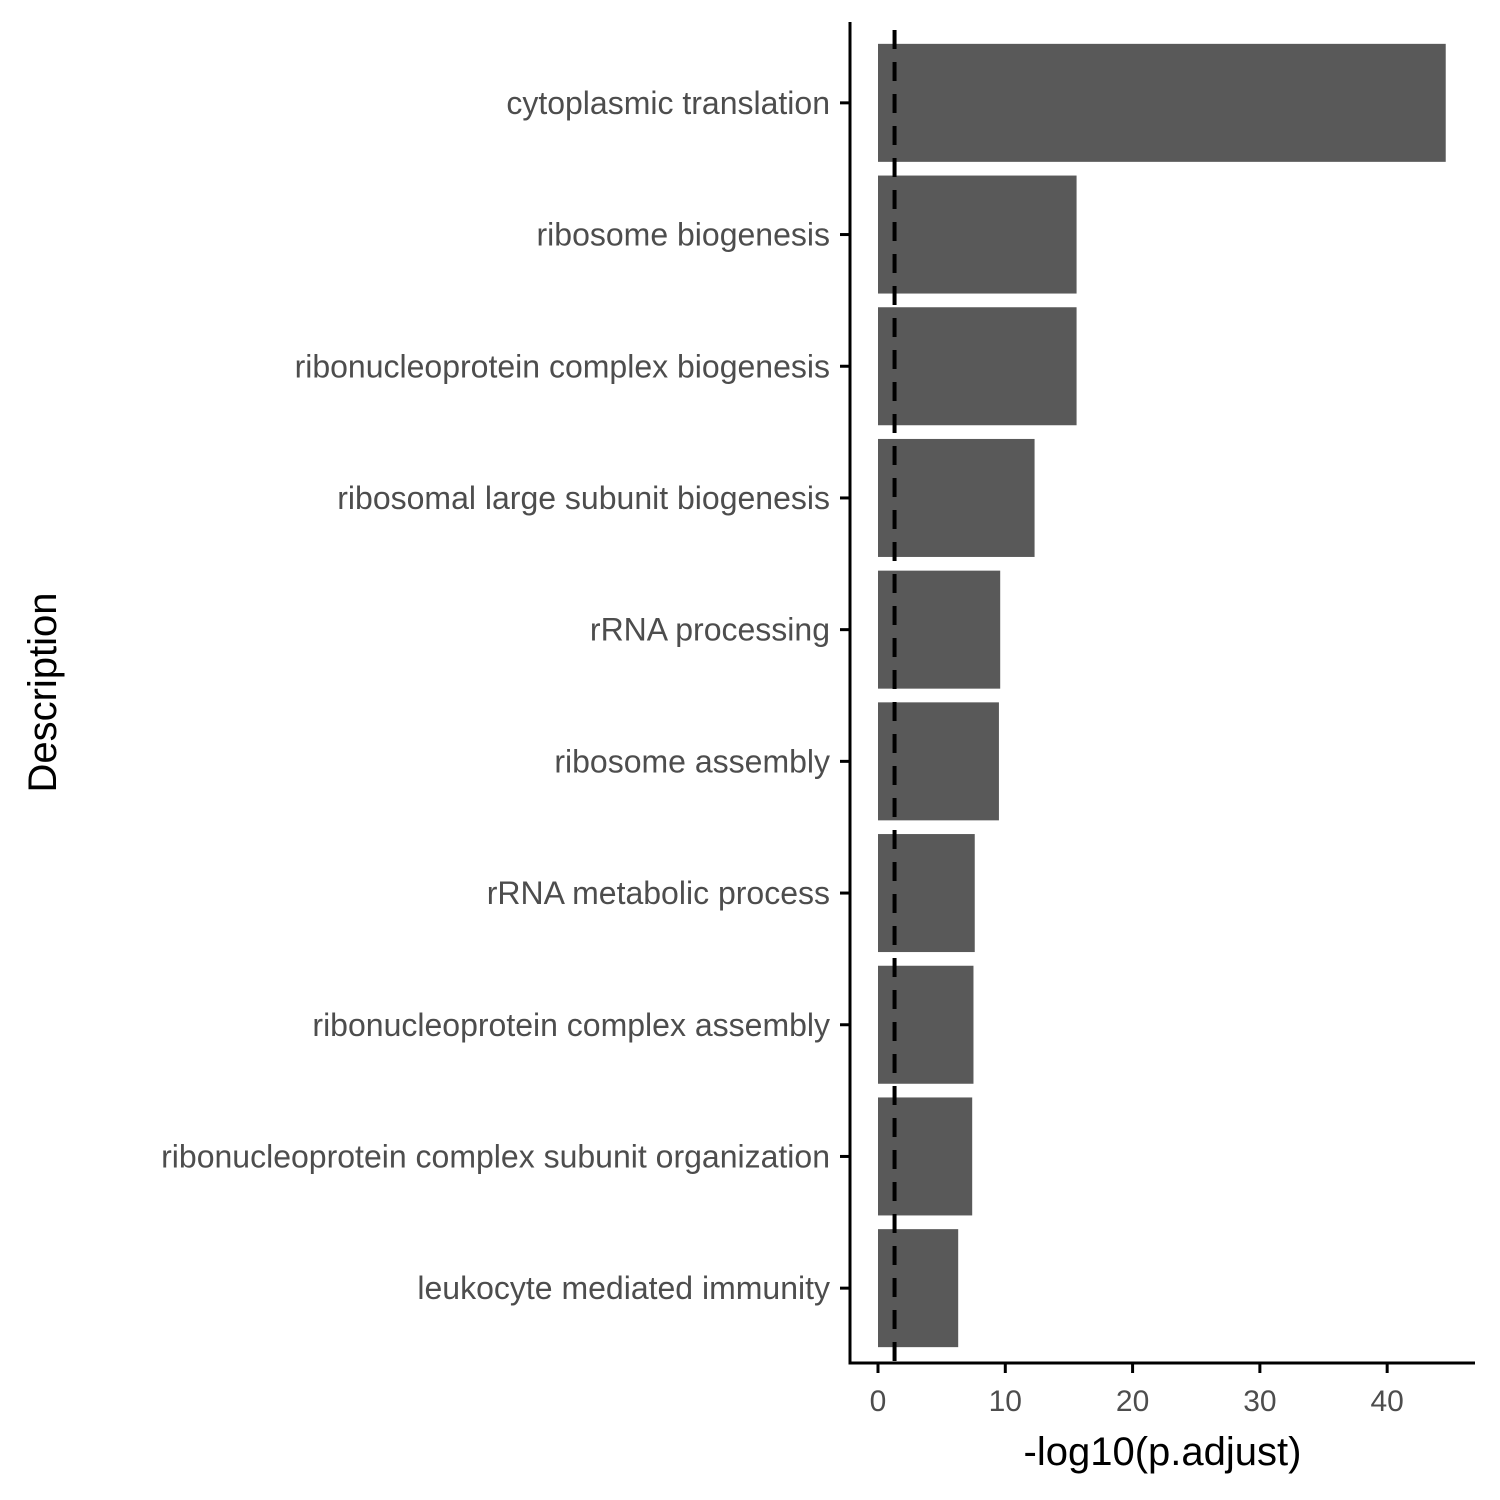 Image resolution: width=1500 pixels, height=1500 pixels. What do you see at coordinates (1163, 1452) in the screenshot?
I see `x-axis-title: -log10(p.adjust)` at bounding box center [1163, 1452].